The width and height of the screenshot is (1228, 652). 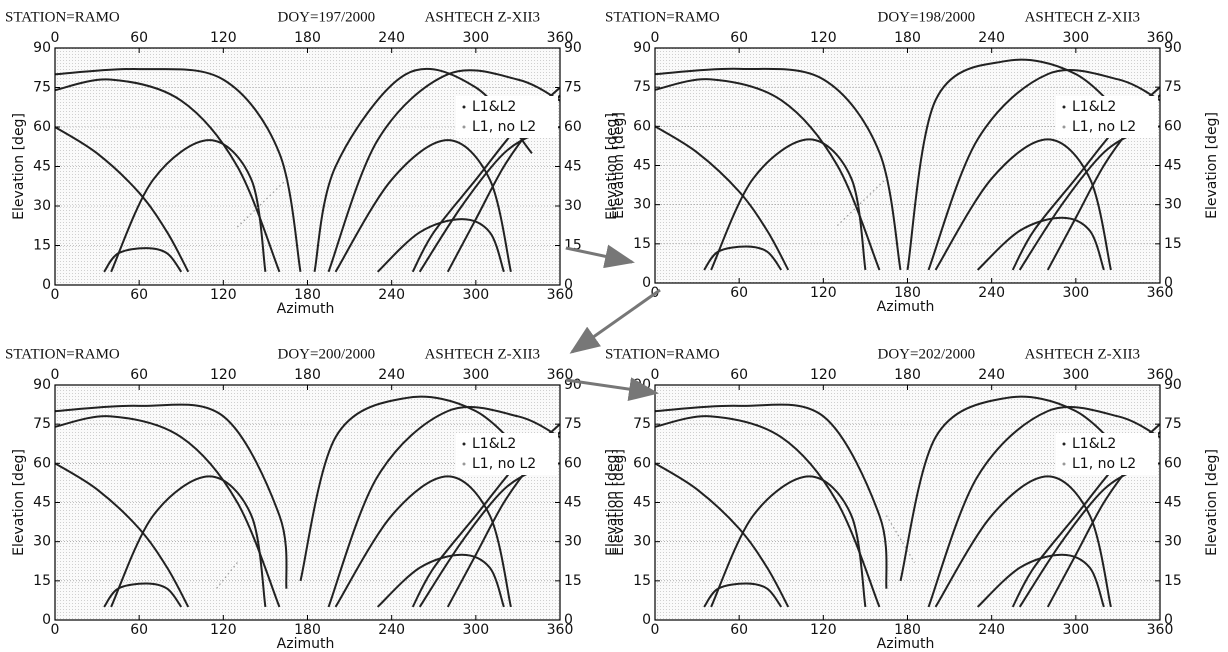 I want to click on x-top-tick-label: 300, so click(x=475, y=38).